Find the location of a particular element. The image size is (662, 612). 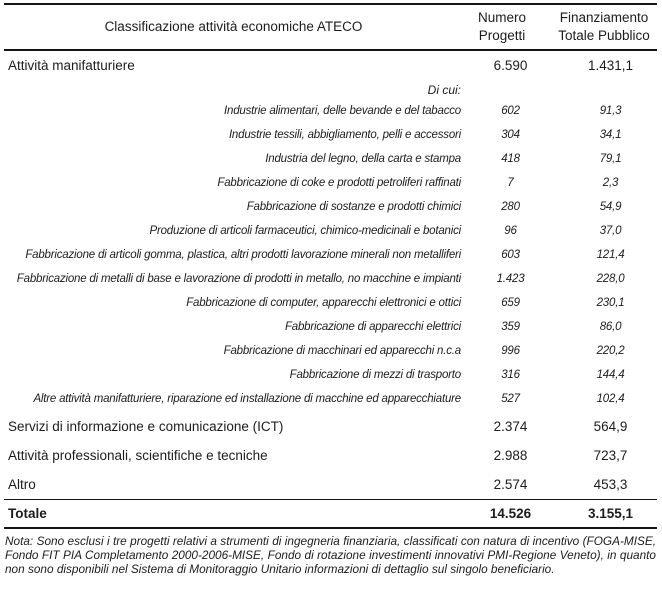

row-finanziamento: 228,0 is located at coordinates (610, 279).